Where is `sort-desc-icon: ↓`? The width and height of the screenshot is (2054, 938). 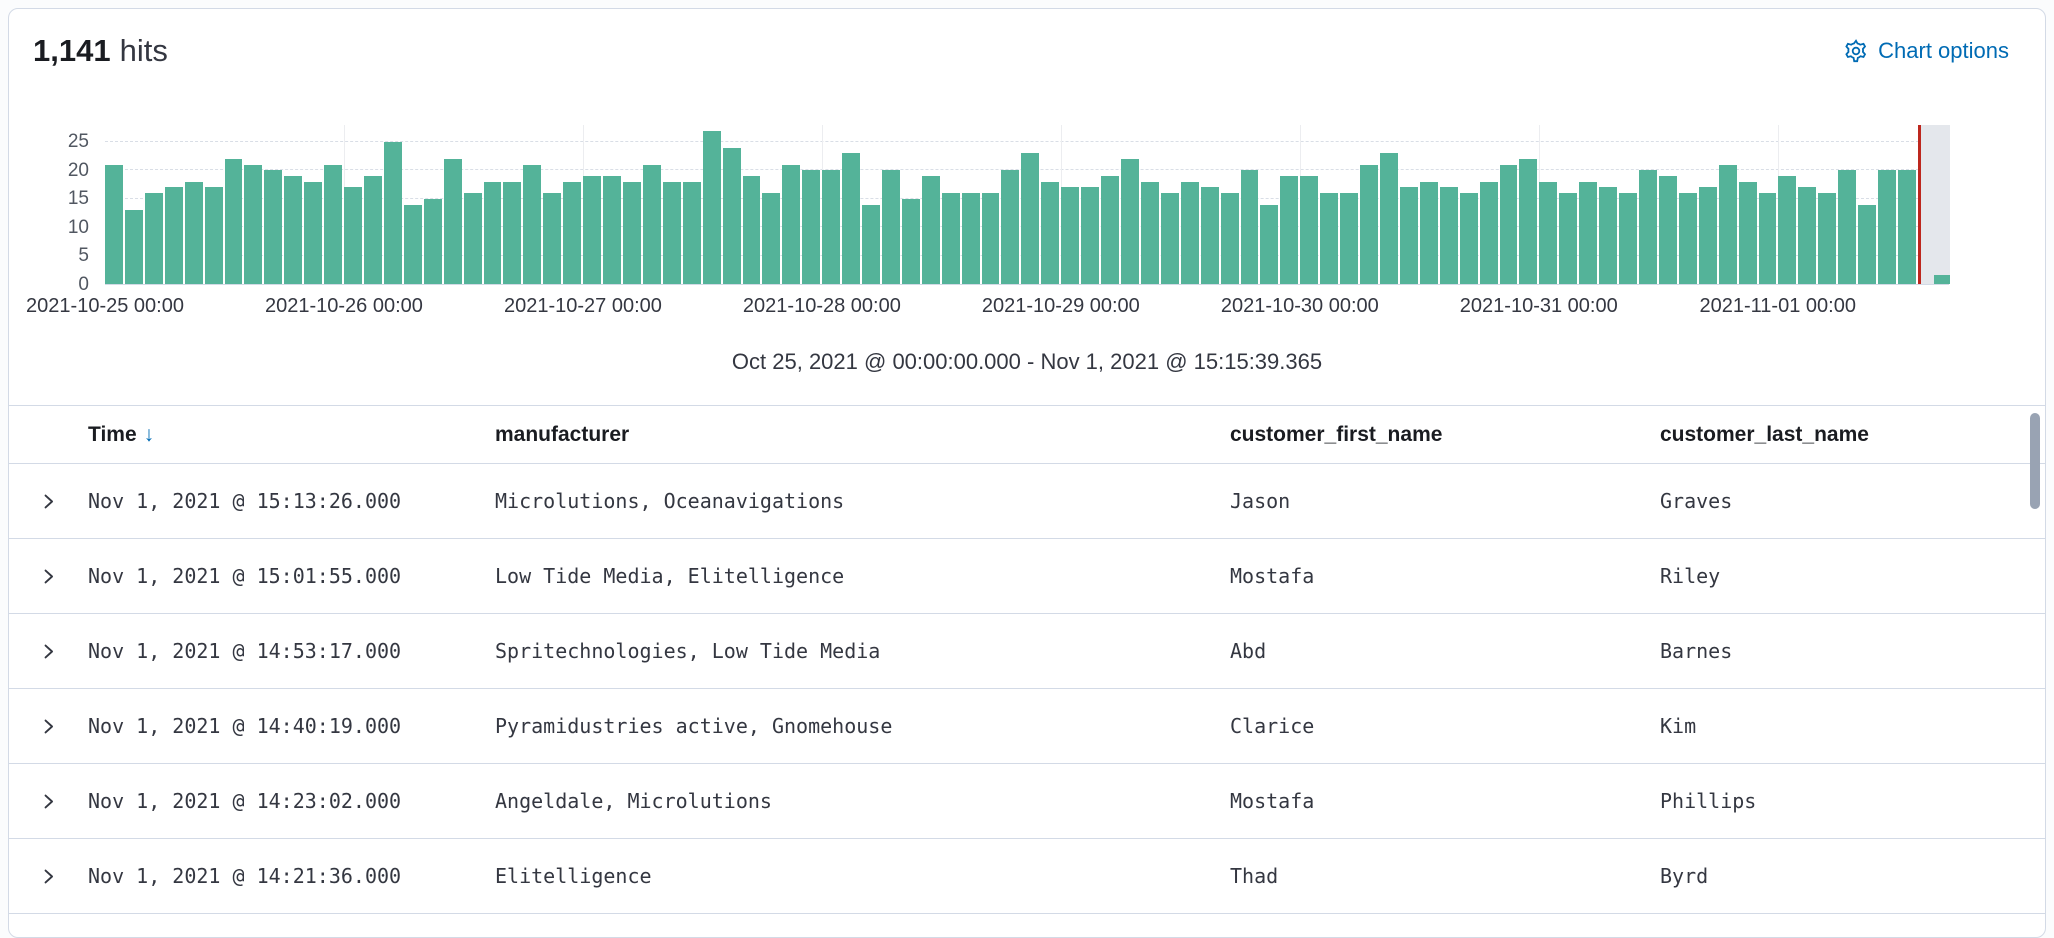
sort-desc-icon: ↓ is located at coordinates (149, 434).